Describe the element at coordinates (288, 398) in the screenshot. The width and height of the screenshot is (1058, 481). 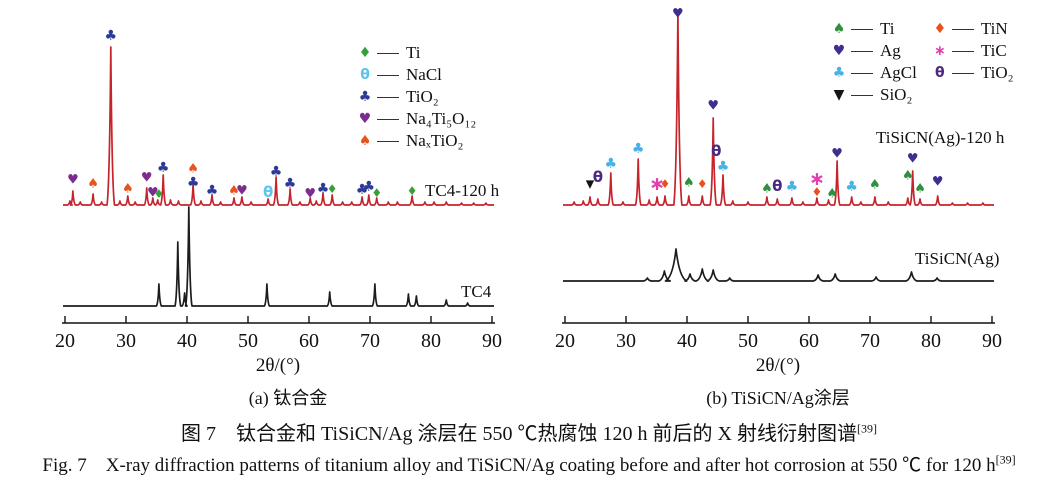
I see `panel-caption-a: (a) 钛合金` at that location.